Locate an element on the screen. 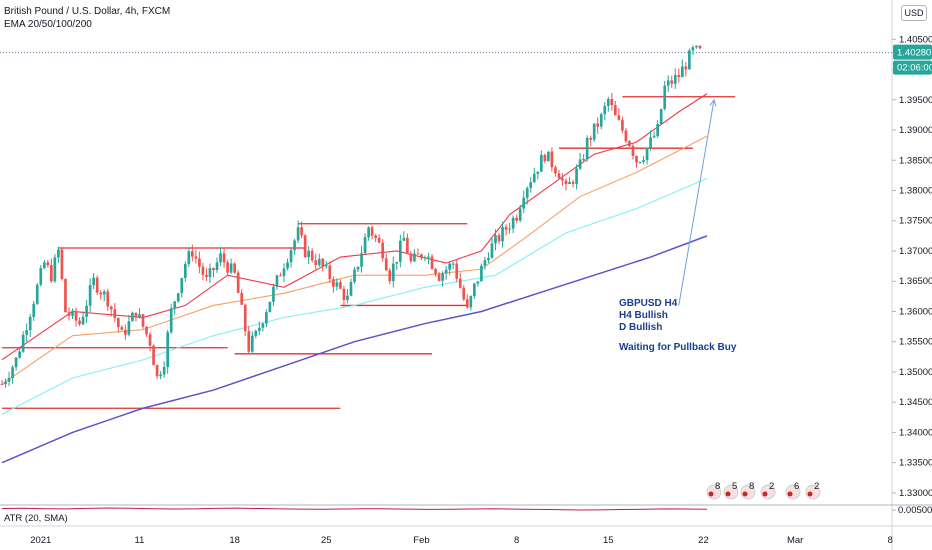  x-tick-label: 2021 is located at coordinates (40, 540).